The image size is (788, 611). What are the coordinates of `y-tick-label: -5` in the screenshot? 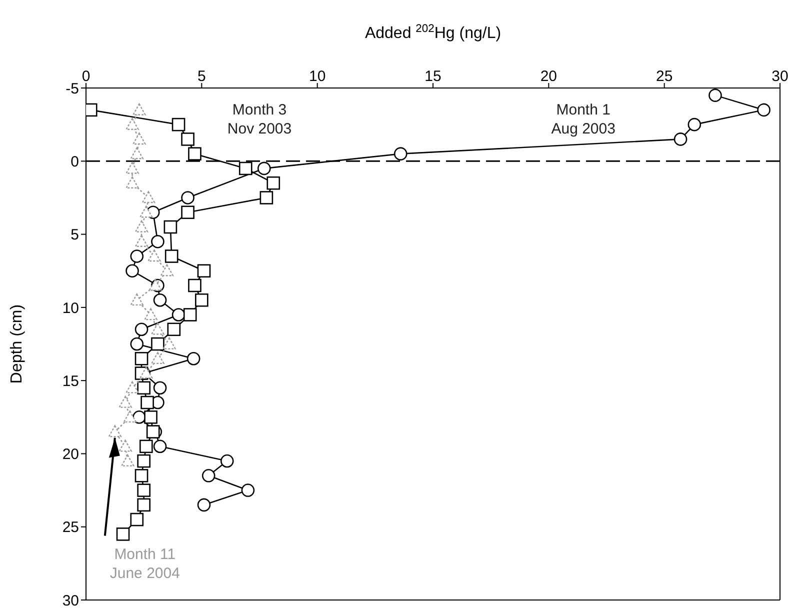 It's located at (72, 89).